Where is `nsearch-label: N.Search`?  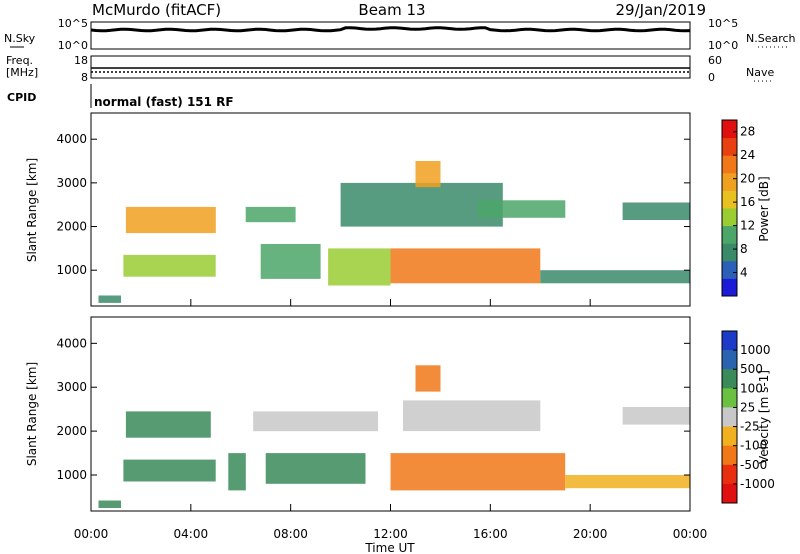
nsearch-label: N.Search is located at coordinates (771, 38).